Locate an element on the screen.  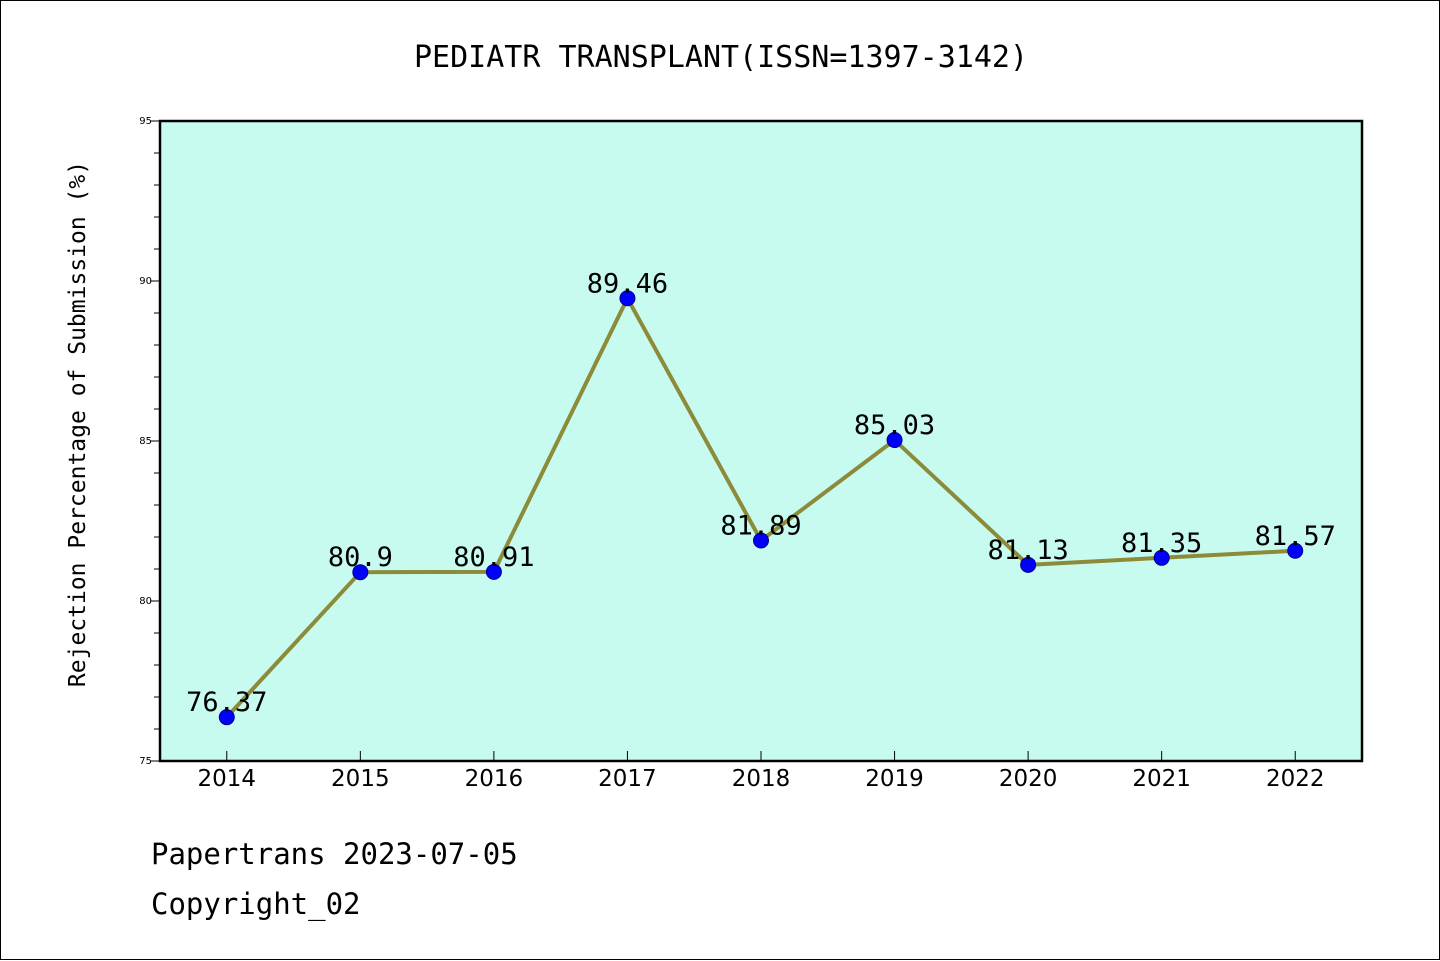
data-label: 80.9 is located at coordinates (360, 557).